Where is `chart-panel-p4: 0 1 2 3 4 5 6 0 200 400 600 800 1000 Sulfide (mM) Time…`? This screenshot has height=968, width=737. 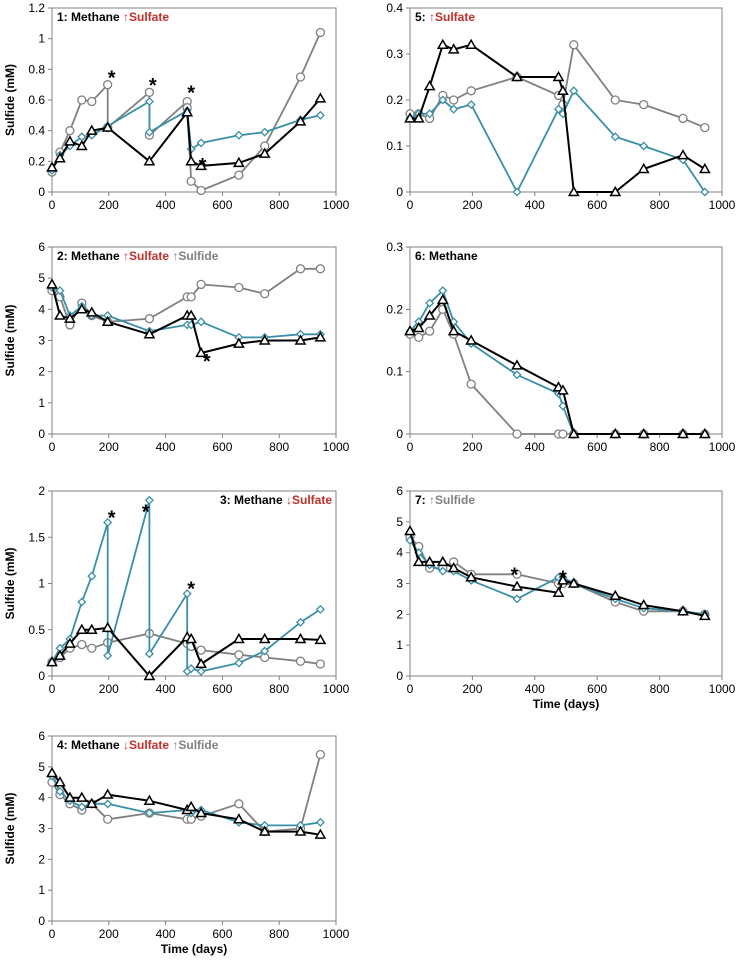 chart-panel-p4: 0 1 2 3 4 5 6 0 200 400 600 800 1000 Sulfide (mM) Time… is located at coordinates (176, 842).